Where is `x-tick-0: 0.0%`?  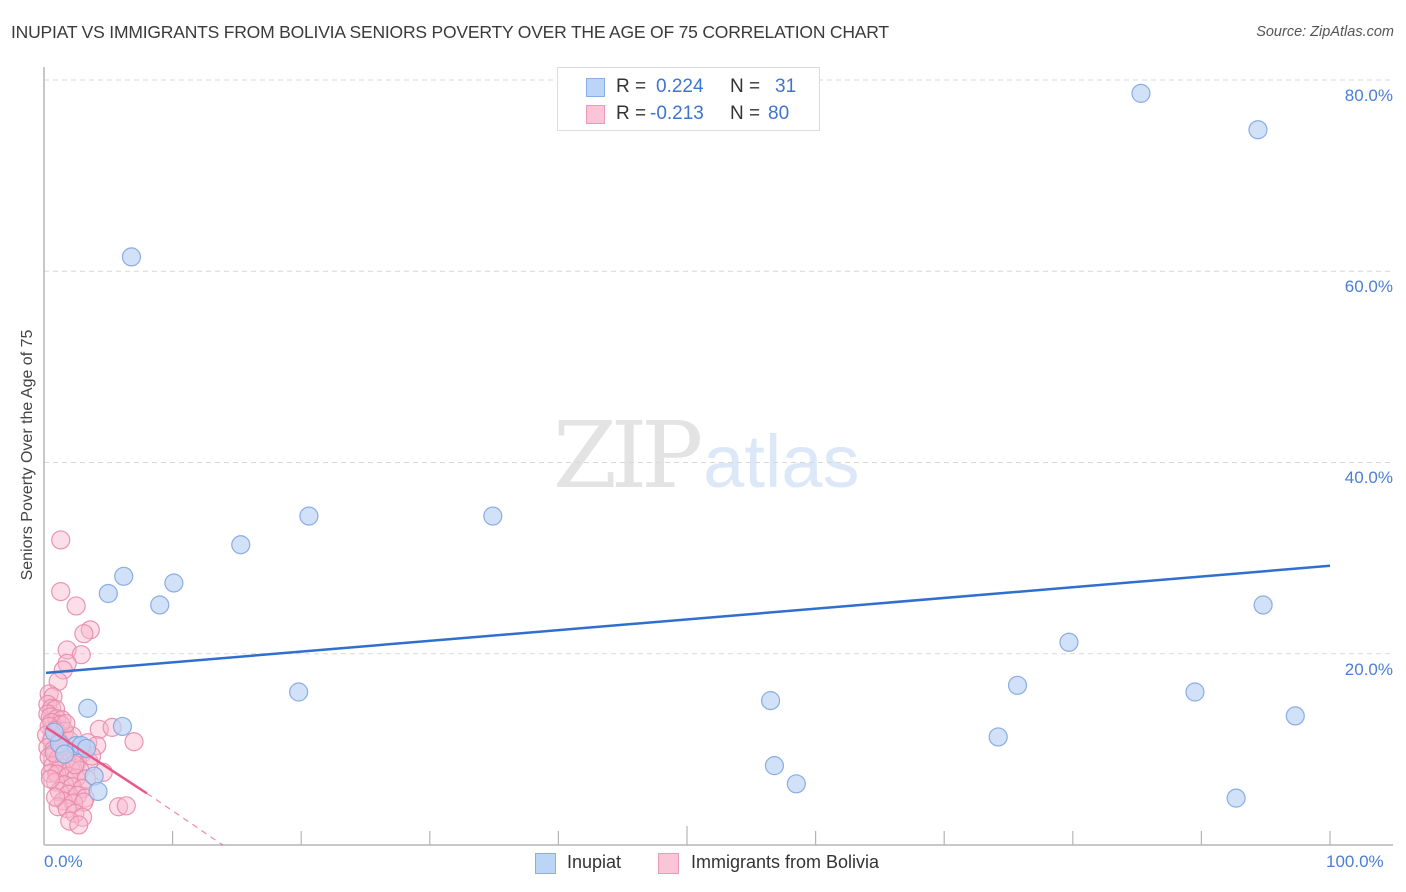
x-tick-0: 0.0% is located at coordinates (63, 861).